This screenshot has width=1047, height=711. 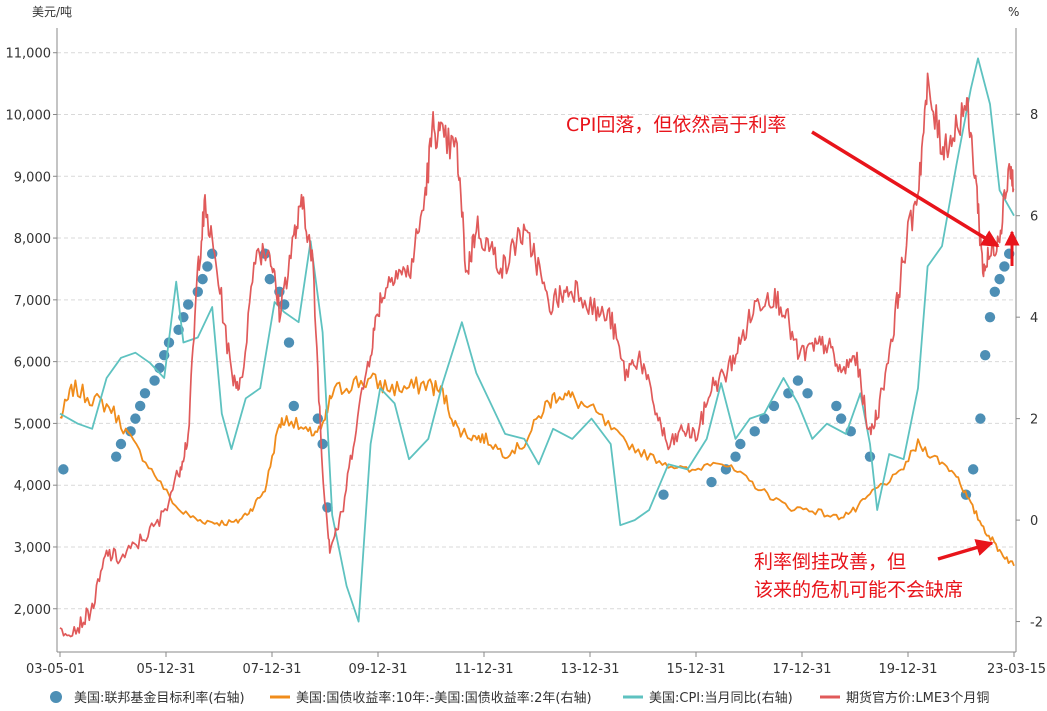 What do you see at coordinates (29, 115) in the screenshot?
I see `left-tick-label: 10,000` at bounding box center [29, 115].